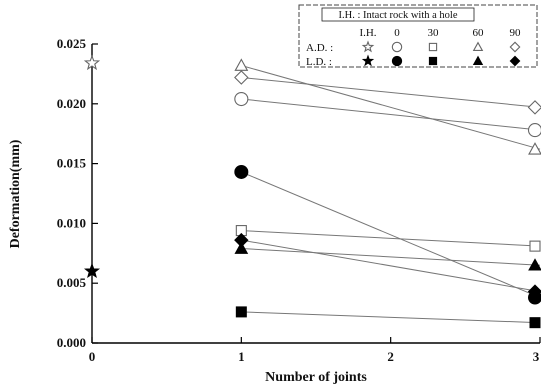  What do you see at coordinates (515, 61) in the screenshot?
I see `legend-symbol-diamond-filled` at bounding box center [515, 61].